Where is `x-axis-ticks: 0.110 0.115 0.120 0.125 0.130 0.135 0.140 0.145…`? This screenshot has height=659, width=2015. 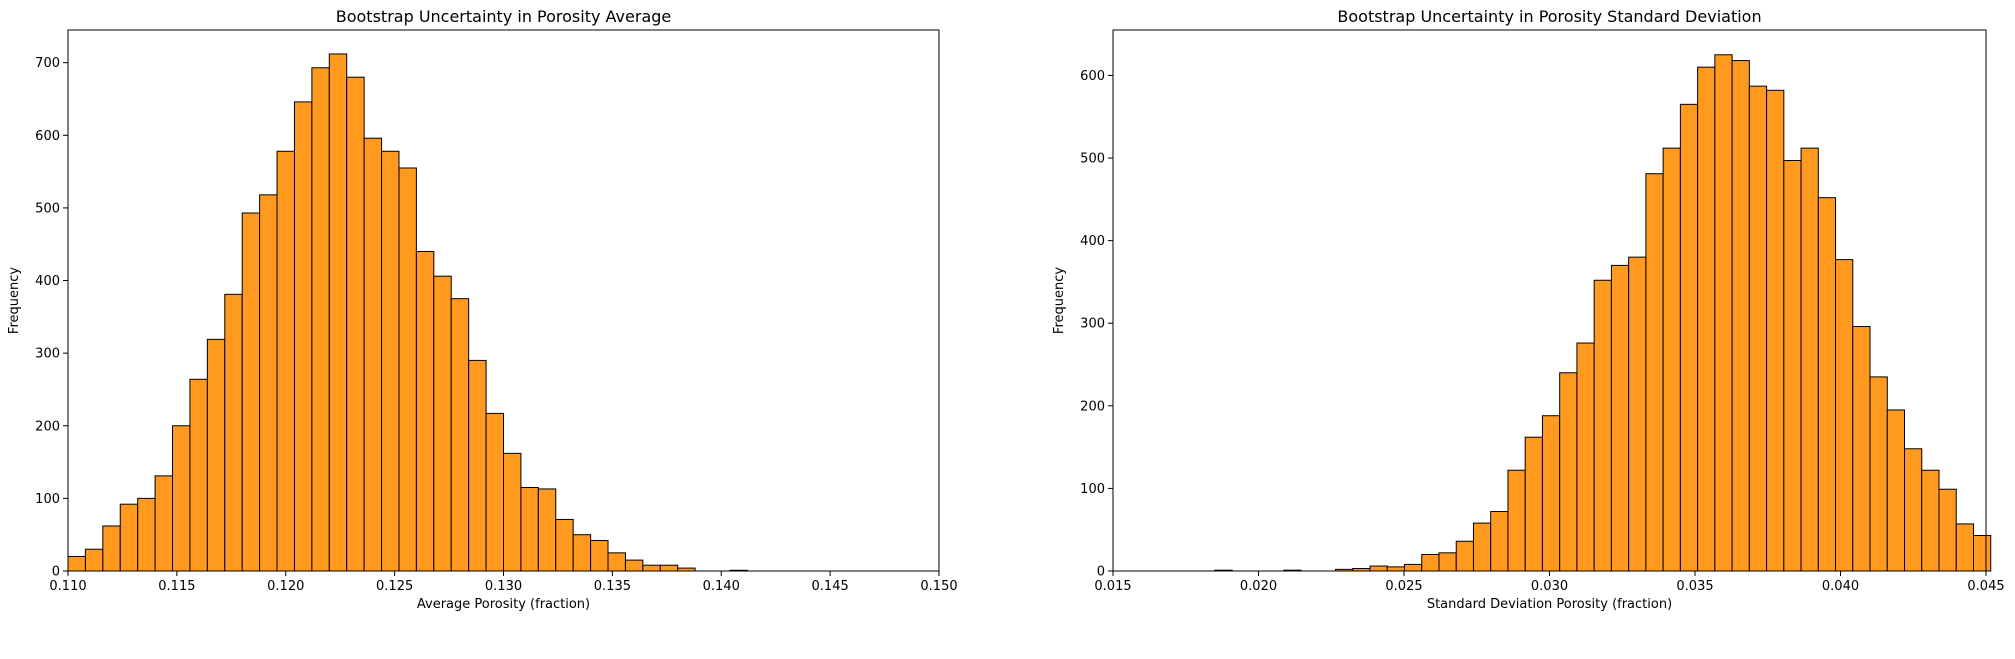
x-axis-ticks: 0.110 0.115 0.120 0.125 0.130 0.135 0.140 0.145… is located at coordinates (503, 582).